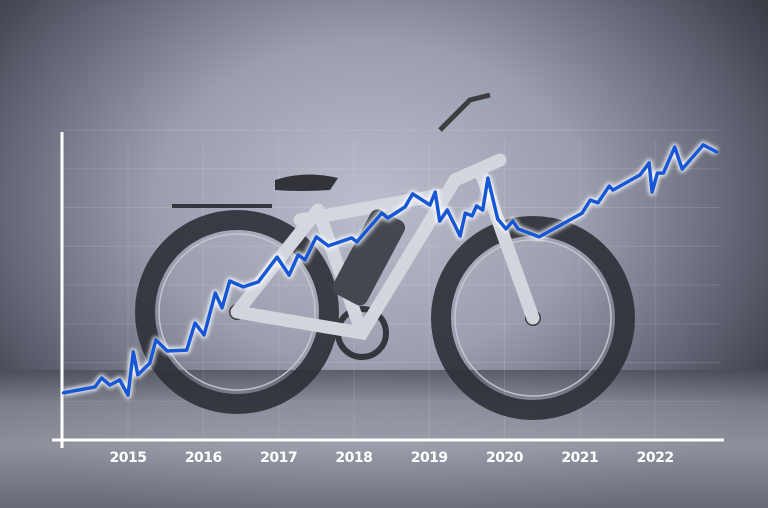 This screenshot has height=508, width=768. What do you see at coordinates (505, 458) in the screenshot?
I see `x-tick-label: 2020` at bounding box center [505, 458].